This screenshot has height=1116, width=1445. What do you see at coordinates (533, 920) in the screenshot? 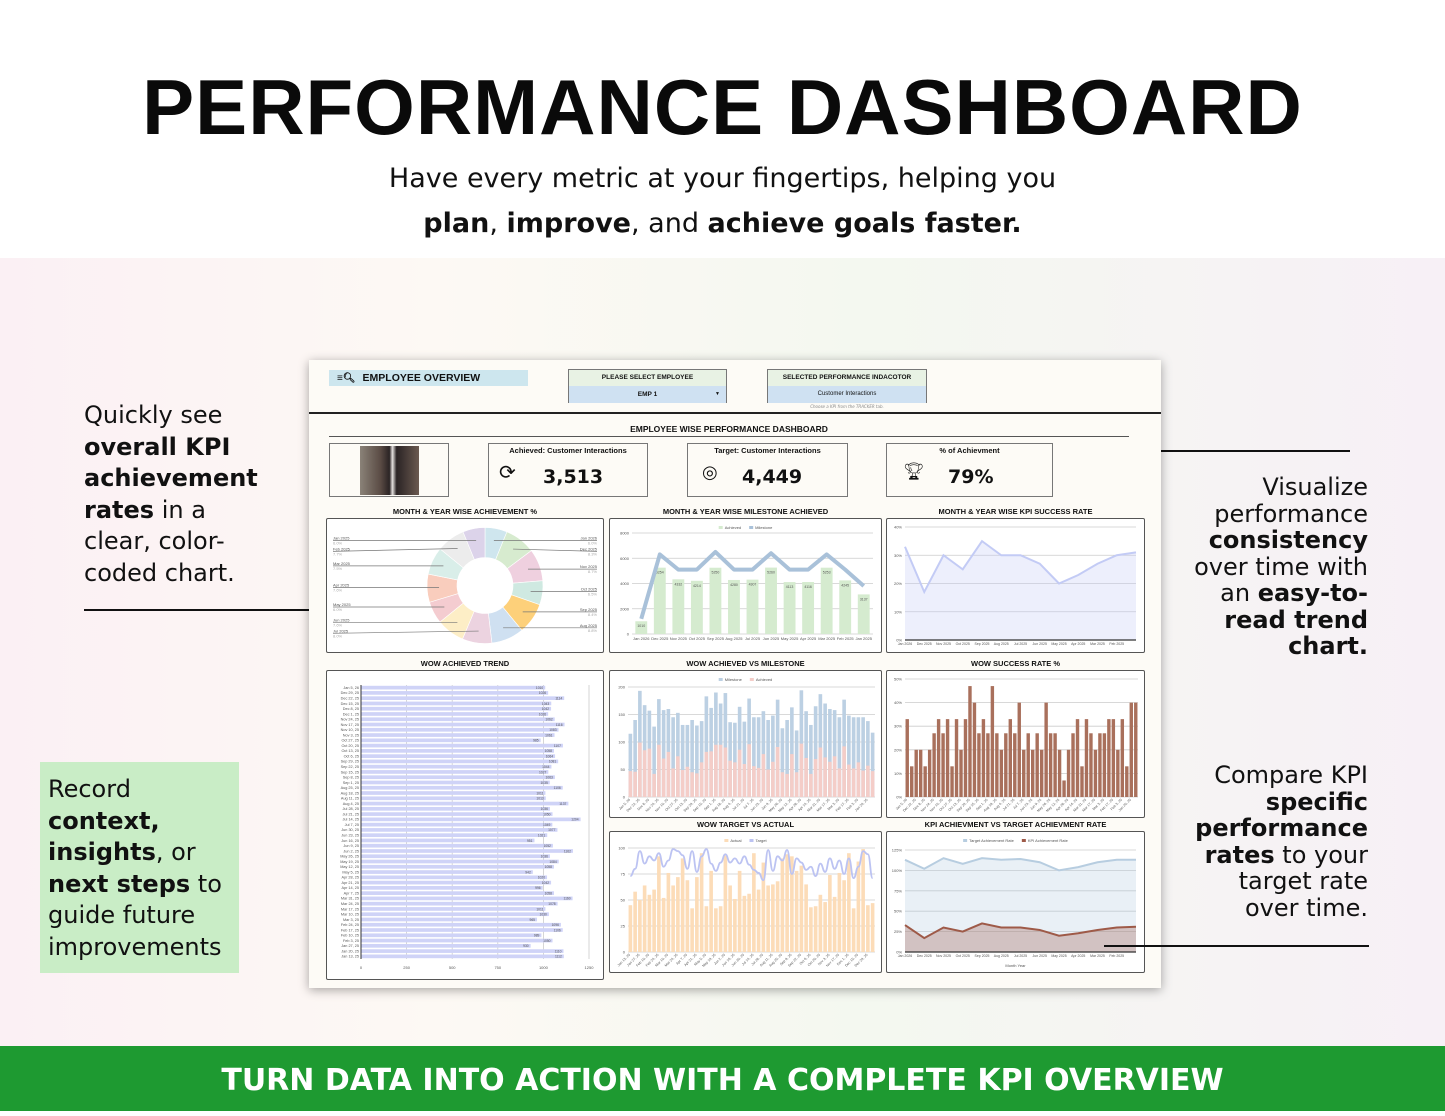
I see `data-label: 965` at bounding box center [533, 920].